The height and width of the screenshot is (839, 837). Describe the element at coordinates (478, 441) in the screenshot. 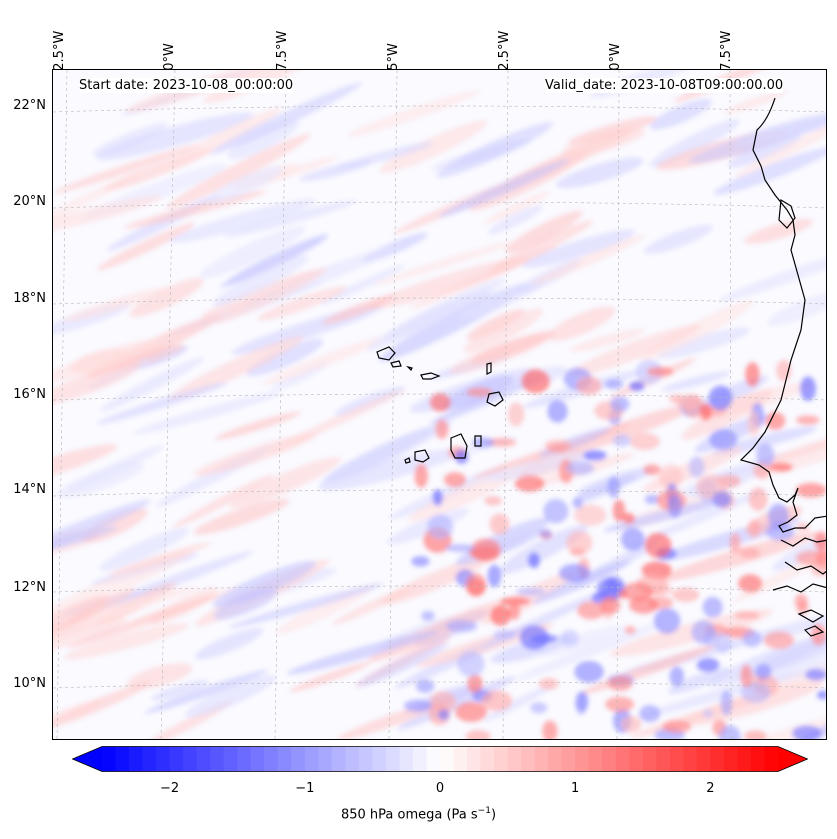

I see `island-maio` at that location.